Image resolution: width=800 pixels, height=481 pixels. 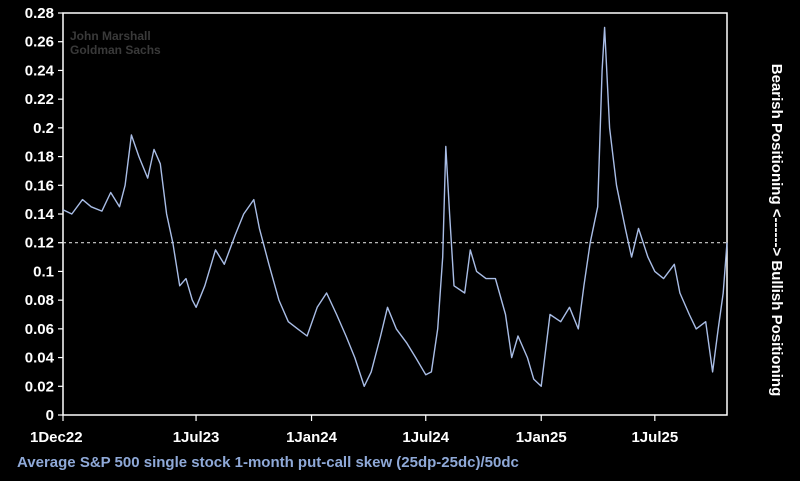 I want to click on x-tick-label: 1Dec22, so click(x=56, y=437).